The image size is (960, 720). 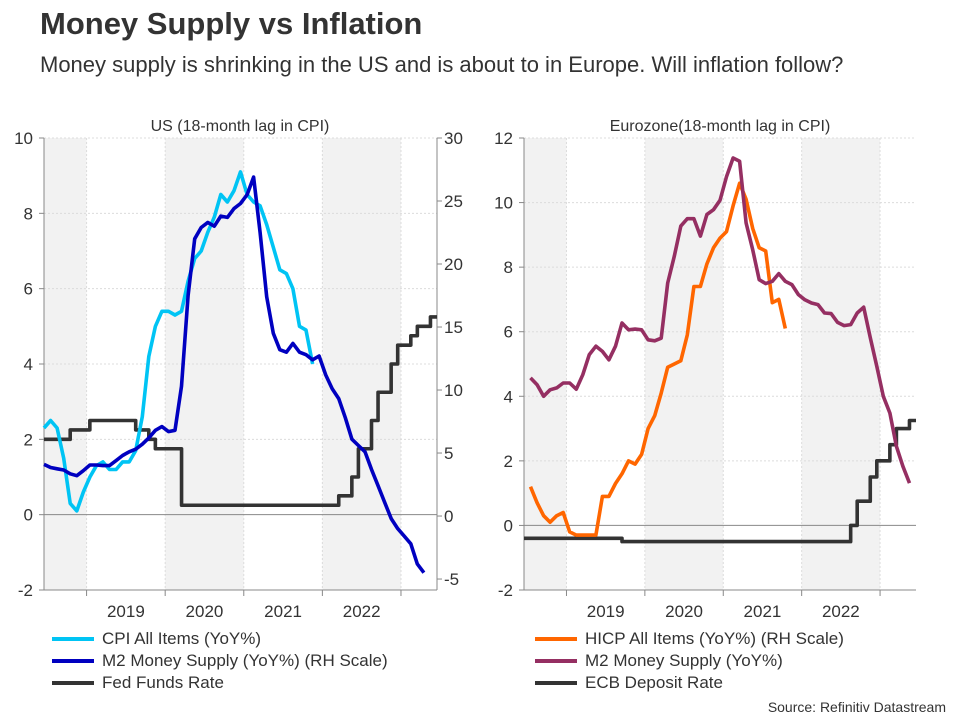 I want to click on legend-swatch-hicp, so click(x=556, y=639).